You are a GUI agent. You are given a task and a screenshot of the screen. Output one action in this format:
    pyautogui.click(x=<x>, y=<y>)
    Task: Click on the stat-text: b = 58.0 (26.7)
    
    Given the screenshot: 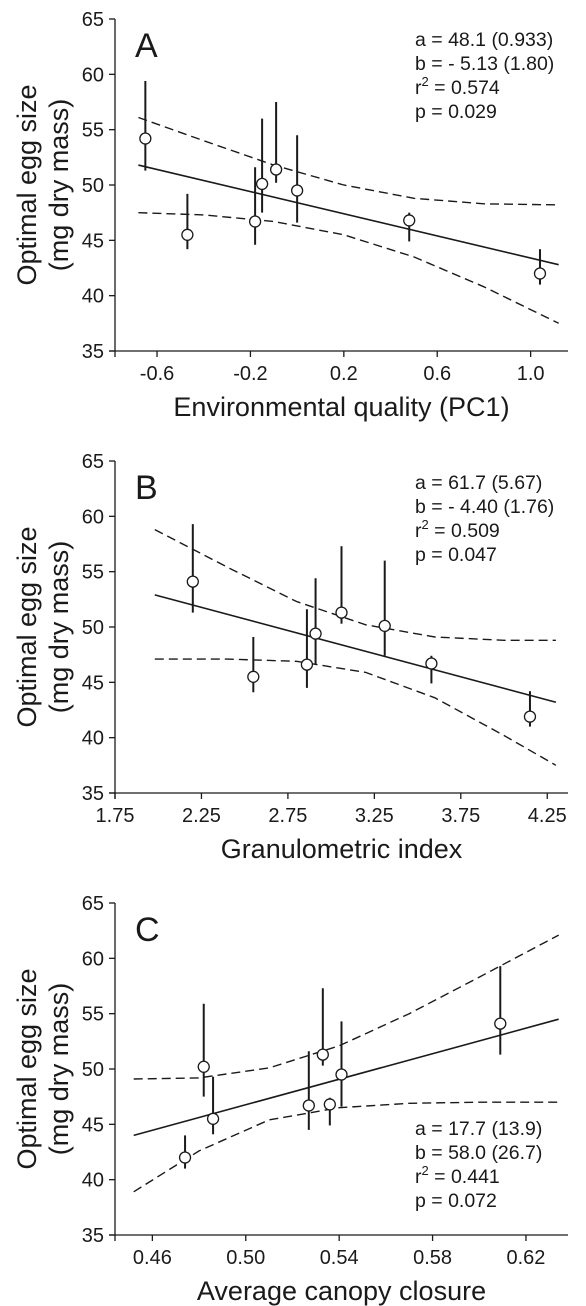 What is the action you would take?
    pyautogui.click(x=478, y=1153)
    